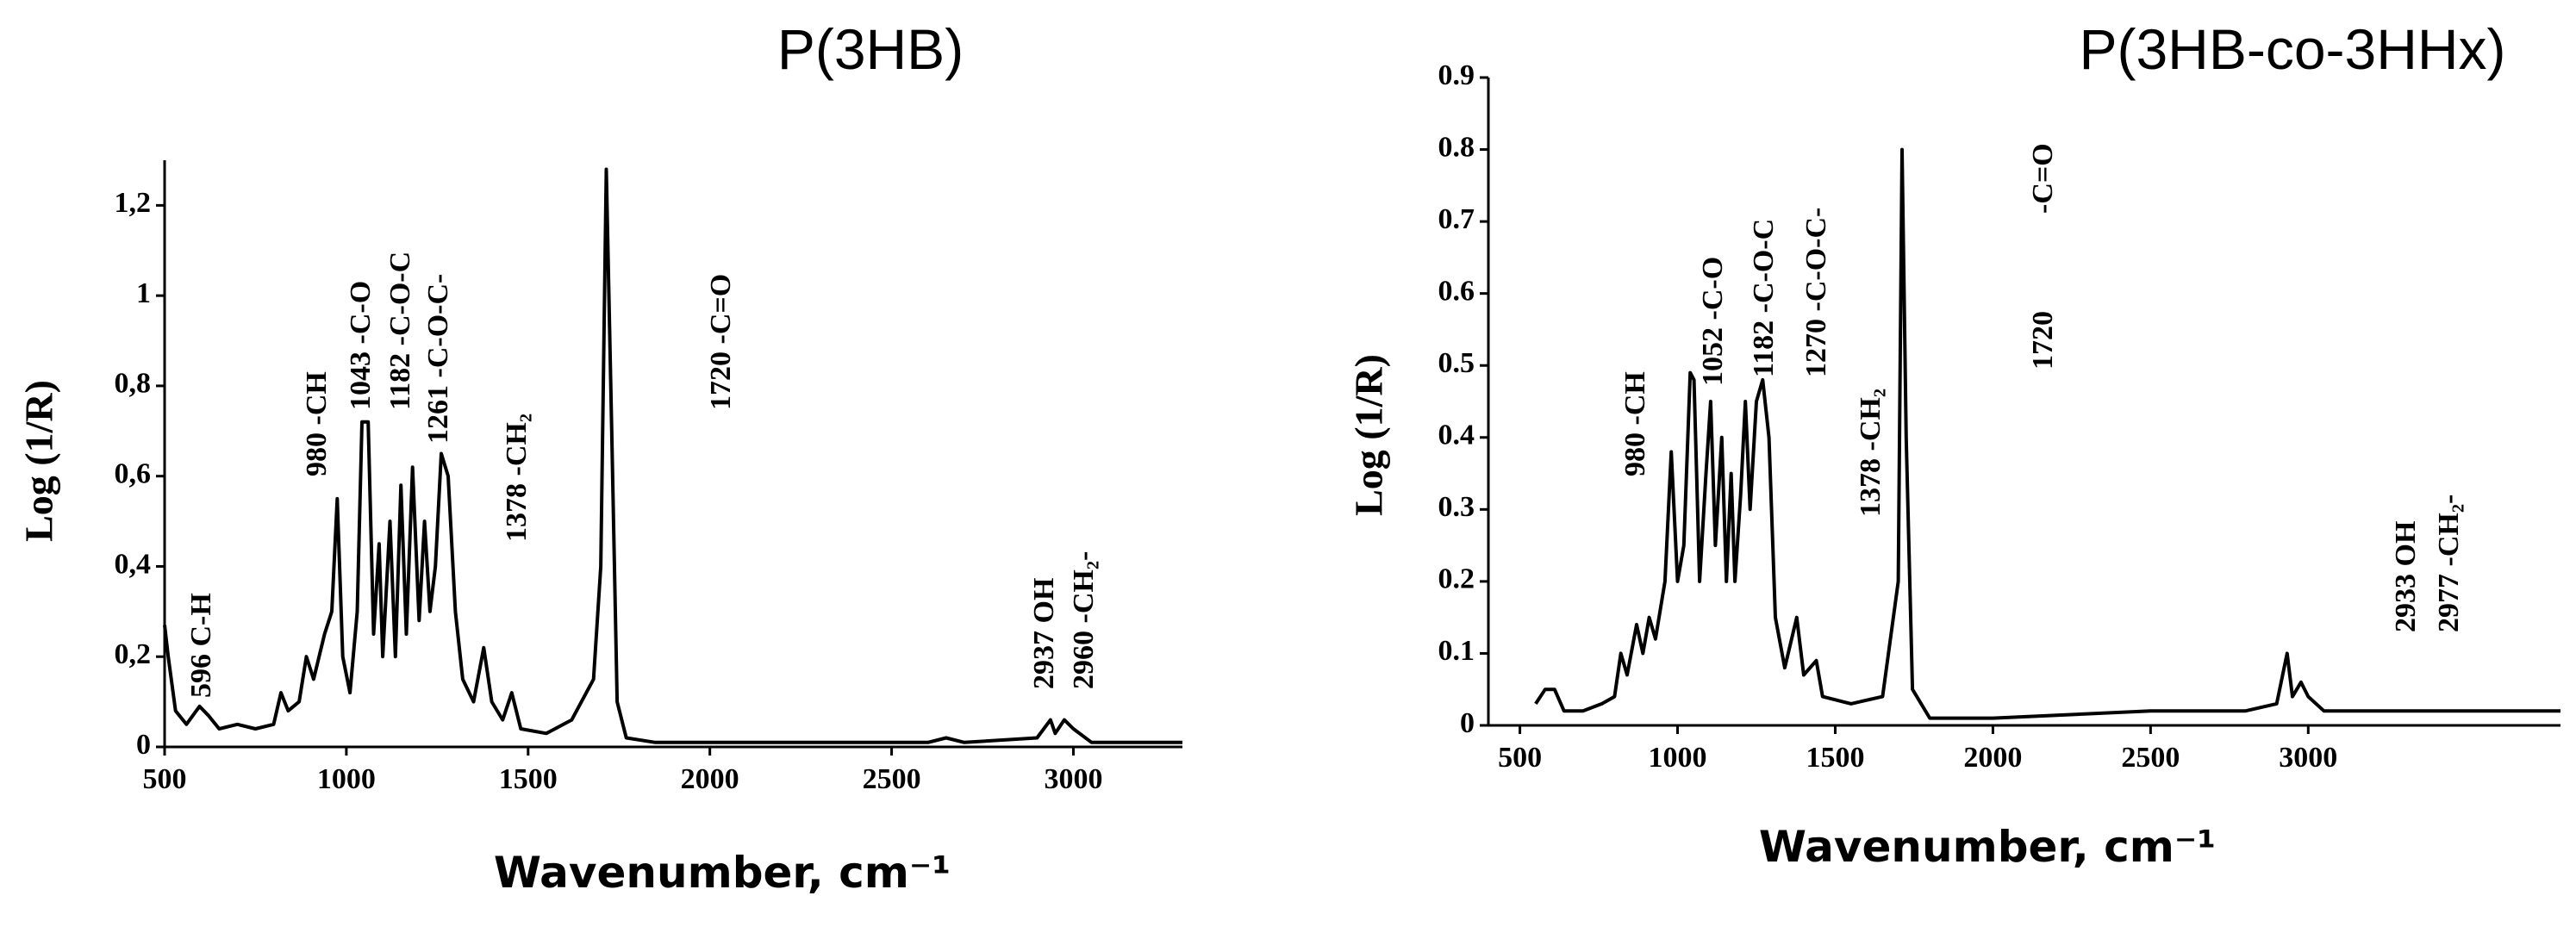  I want to click on peak-annotation: 1043 -C-O, so click(361, 345).